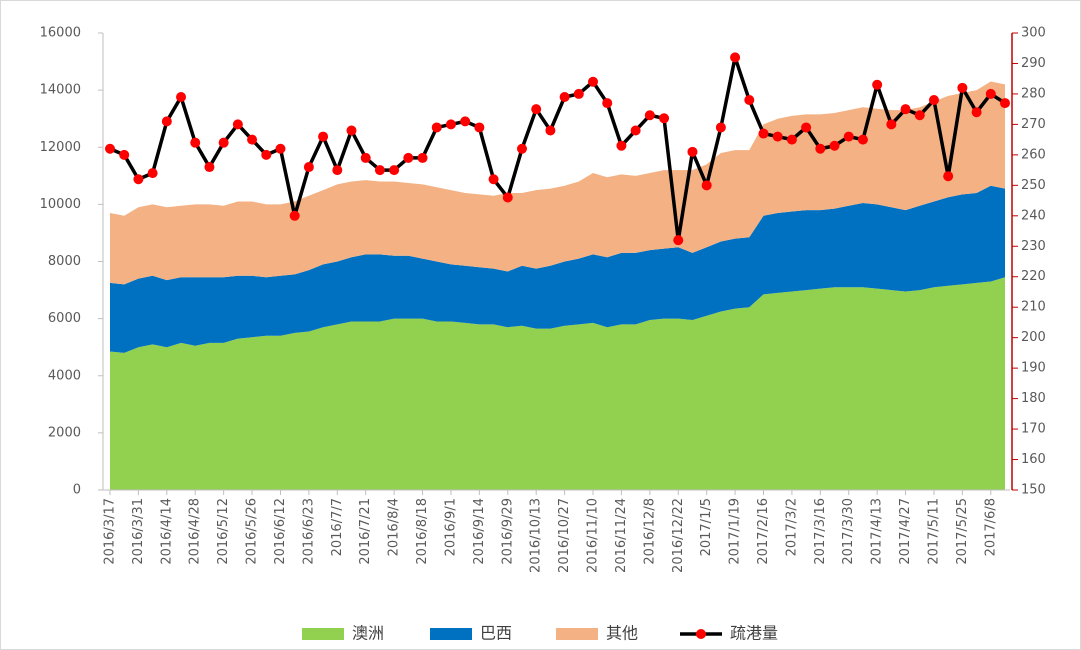  I want to click on y2-tick-label: 260, so click(1033, 154).